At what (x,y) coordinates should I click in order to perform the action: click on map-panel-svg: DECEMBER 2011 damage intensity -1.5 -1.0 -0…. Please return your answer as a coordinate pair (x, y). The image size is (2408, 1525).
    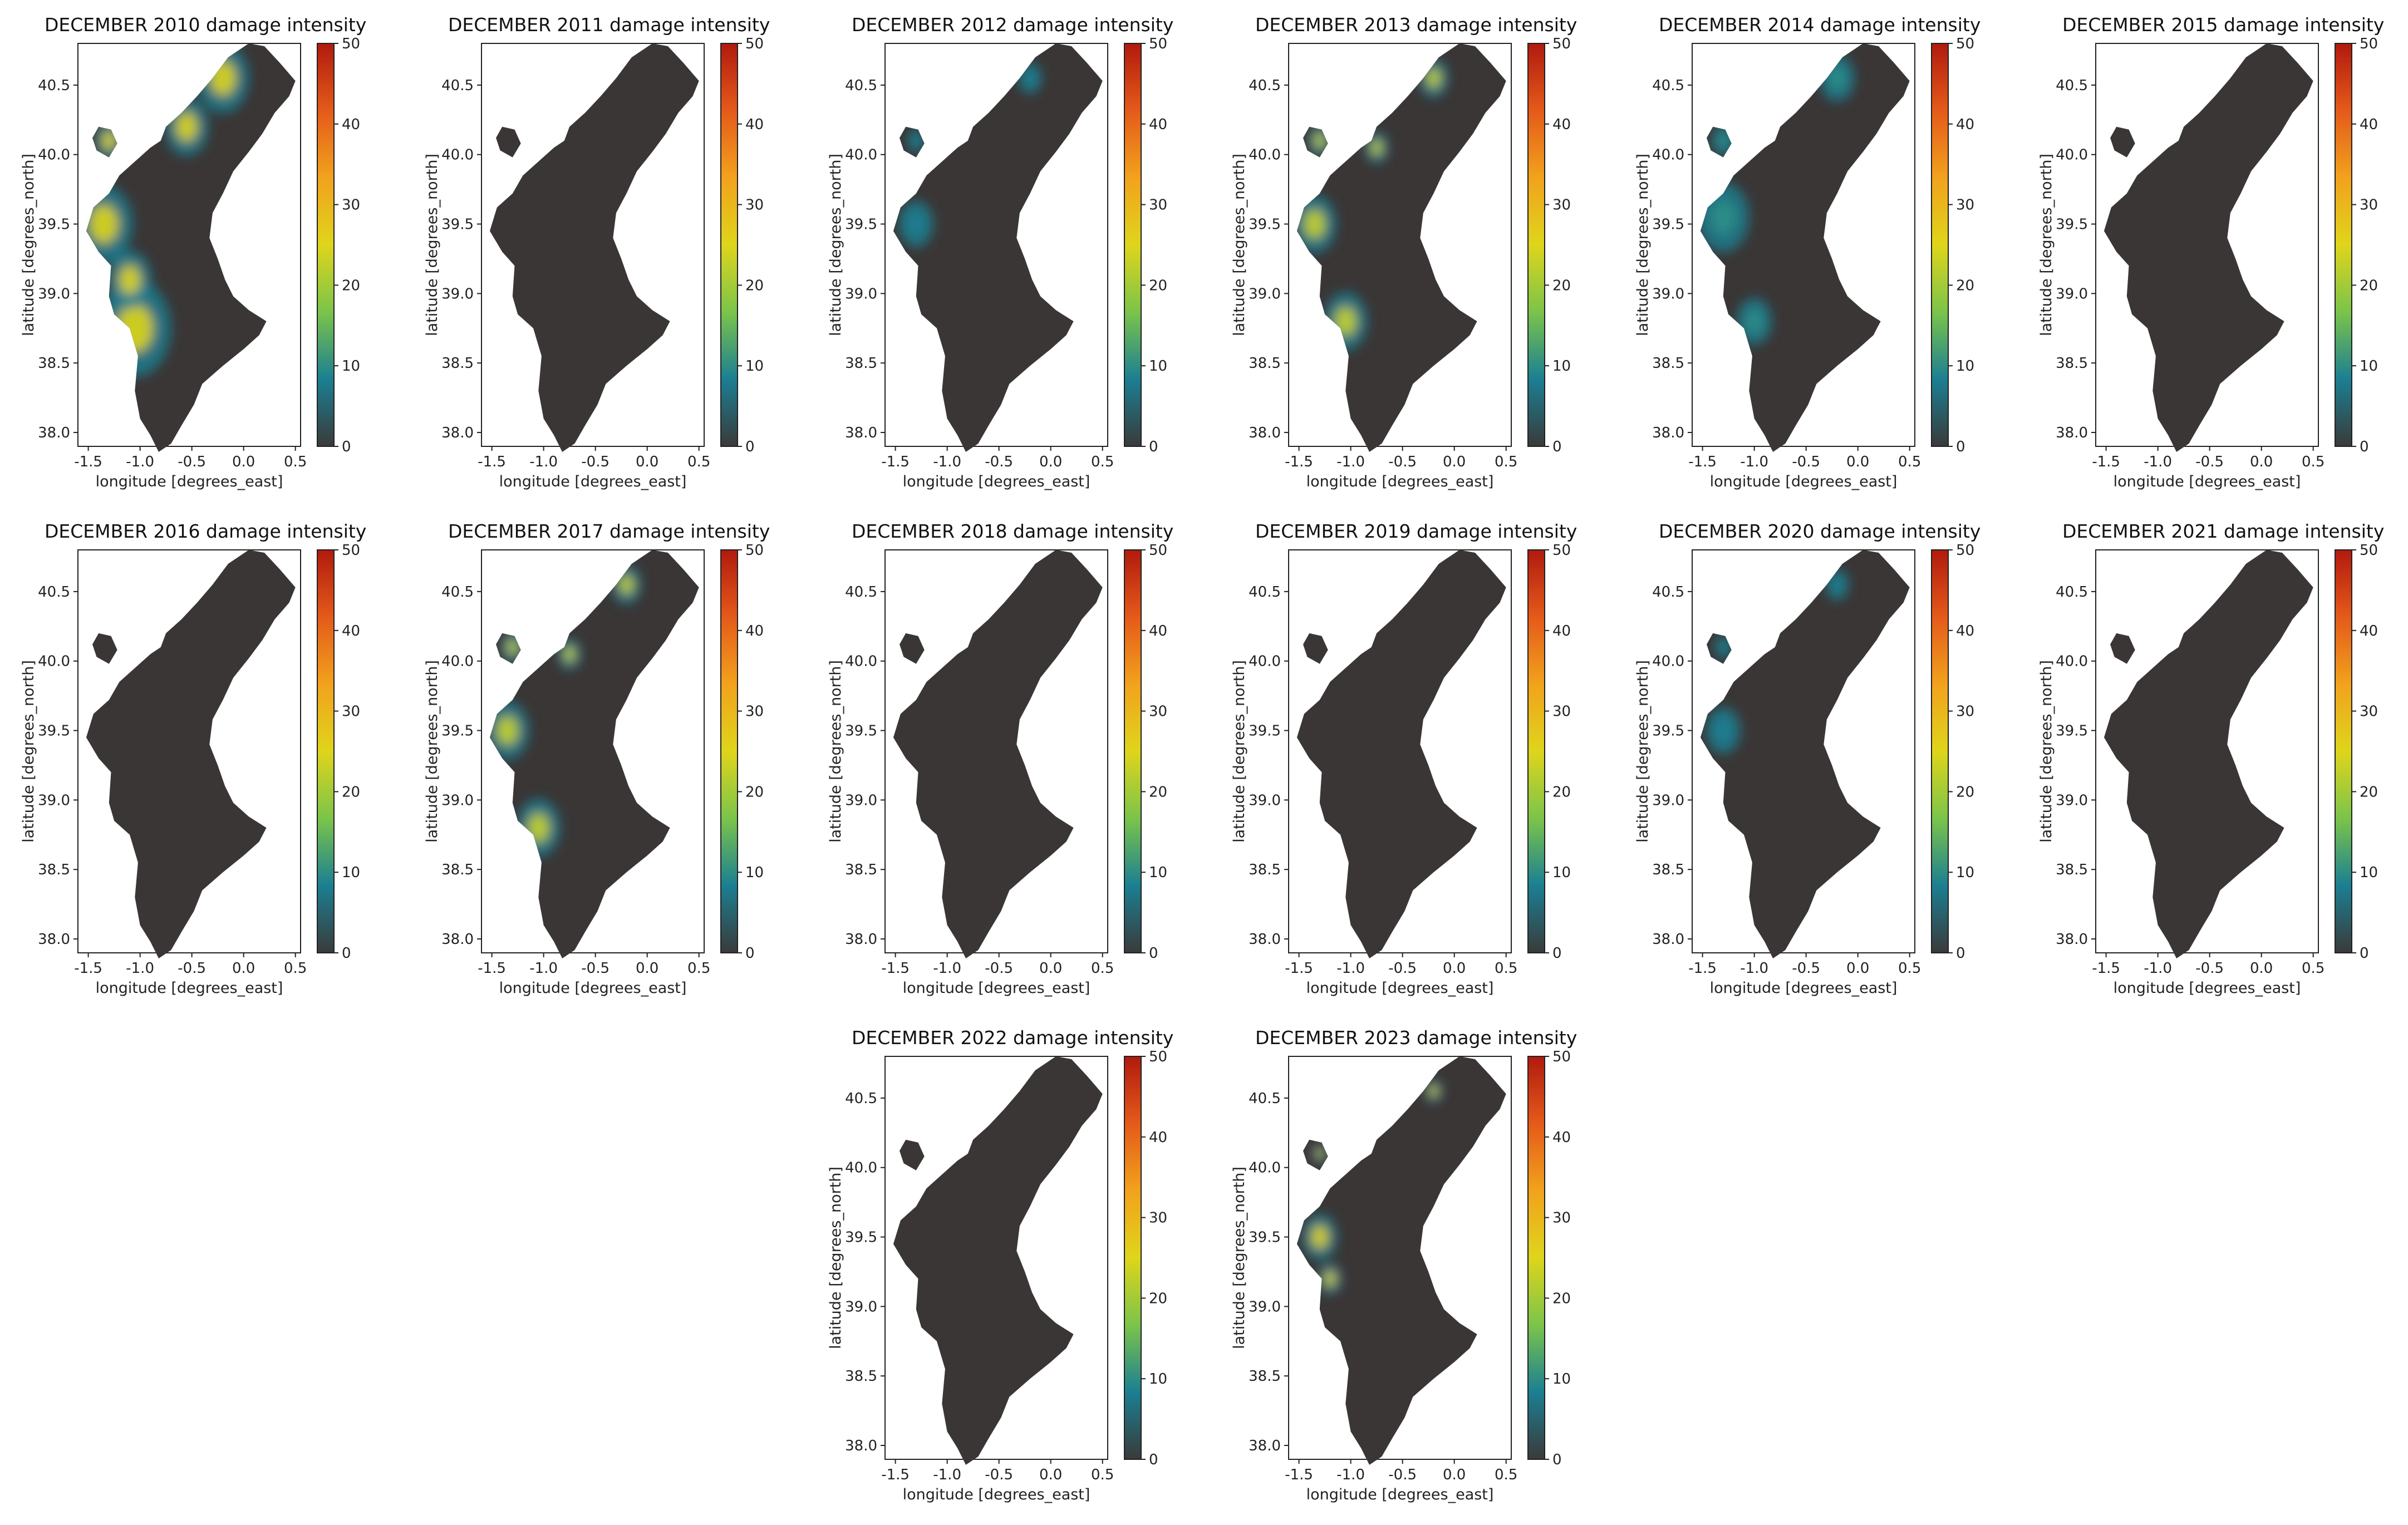
    Looking at the image, I should click on (597, 252).